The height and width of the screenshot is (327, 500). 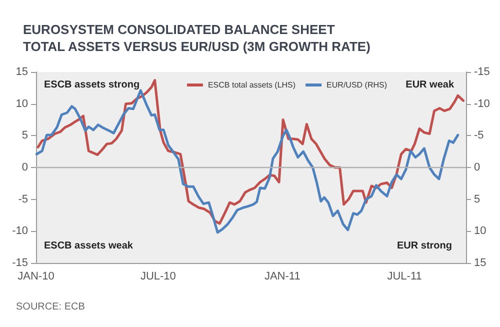 I want to click on annotation: ESCB assets weak, so click(x=89, y=246).